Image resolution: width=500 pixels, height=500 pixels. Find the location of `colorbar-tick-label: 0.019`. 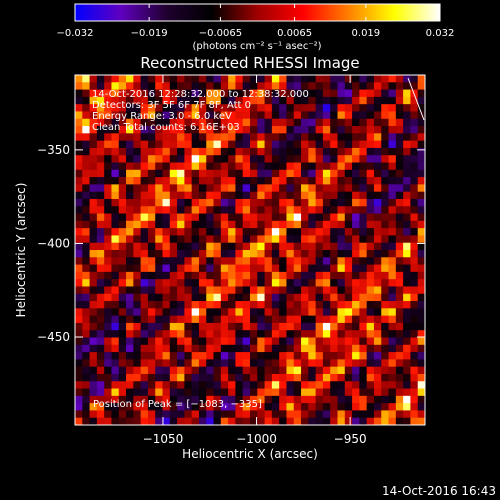

colorbar-tick-label: 0.019 is located at coordinates (366, 33).